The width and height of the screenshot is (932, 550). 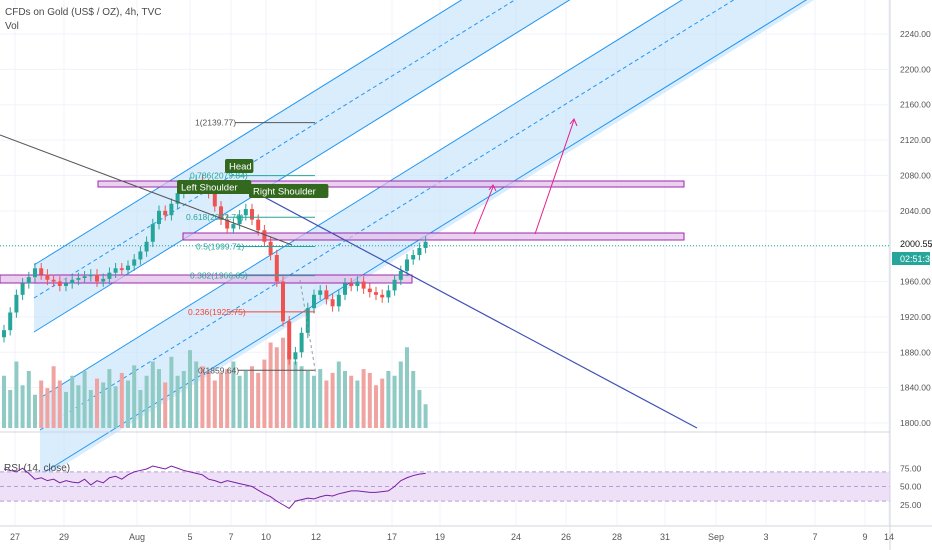 What do you see at coordinates (911, 468) in the screenshot?
I see `rsi-tick-label: 75.00` at bounding box center [911, 468].